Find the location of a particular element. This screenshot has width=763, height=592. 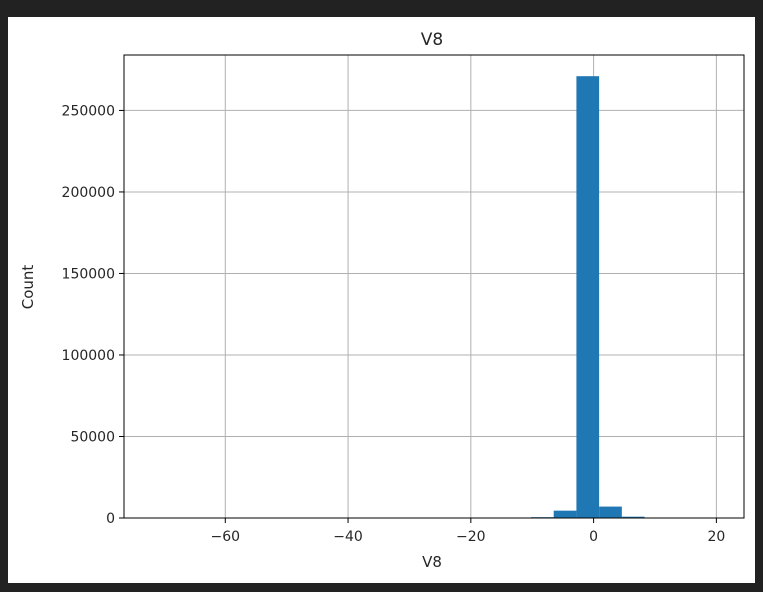

y-tick-label: 250000 is located at coordinates (88, 111).